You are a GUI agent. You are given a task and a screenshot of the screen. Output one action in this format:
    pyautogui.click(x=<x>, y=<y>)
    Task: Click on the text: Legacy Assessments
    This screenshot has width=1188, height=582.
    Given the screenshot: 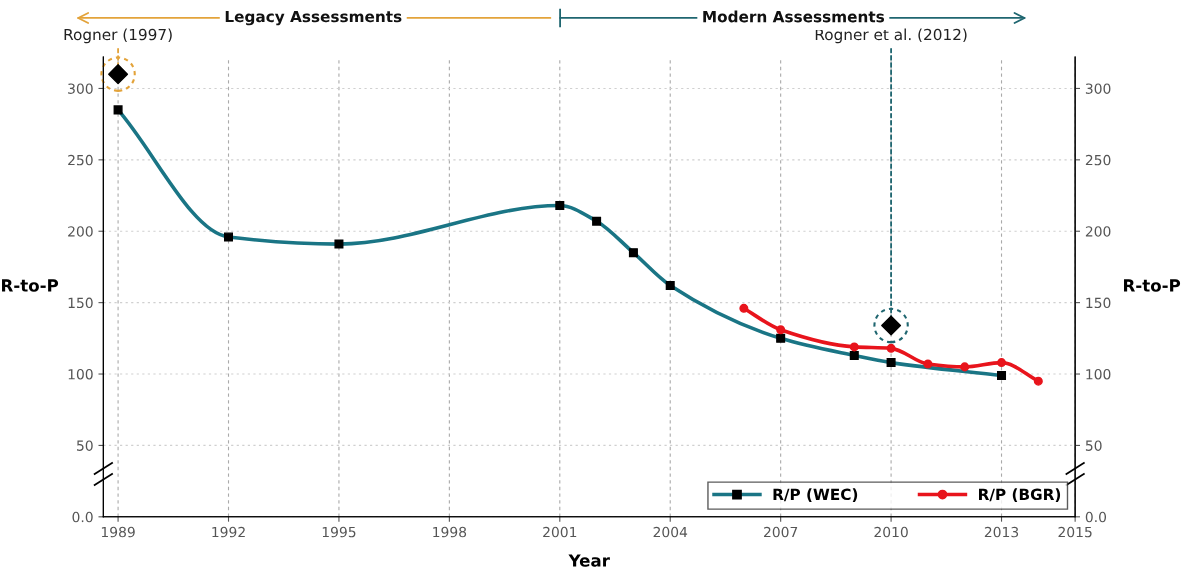 What is the action you would take?
    pyautogui.click(x=313, y=18)
    